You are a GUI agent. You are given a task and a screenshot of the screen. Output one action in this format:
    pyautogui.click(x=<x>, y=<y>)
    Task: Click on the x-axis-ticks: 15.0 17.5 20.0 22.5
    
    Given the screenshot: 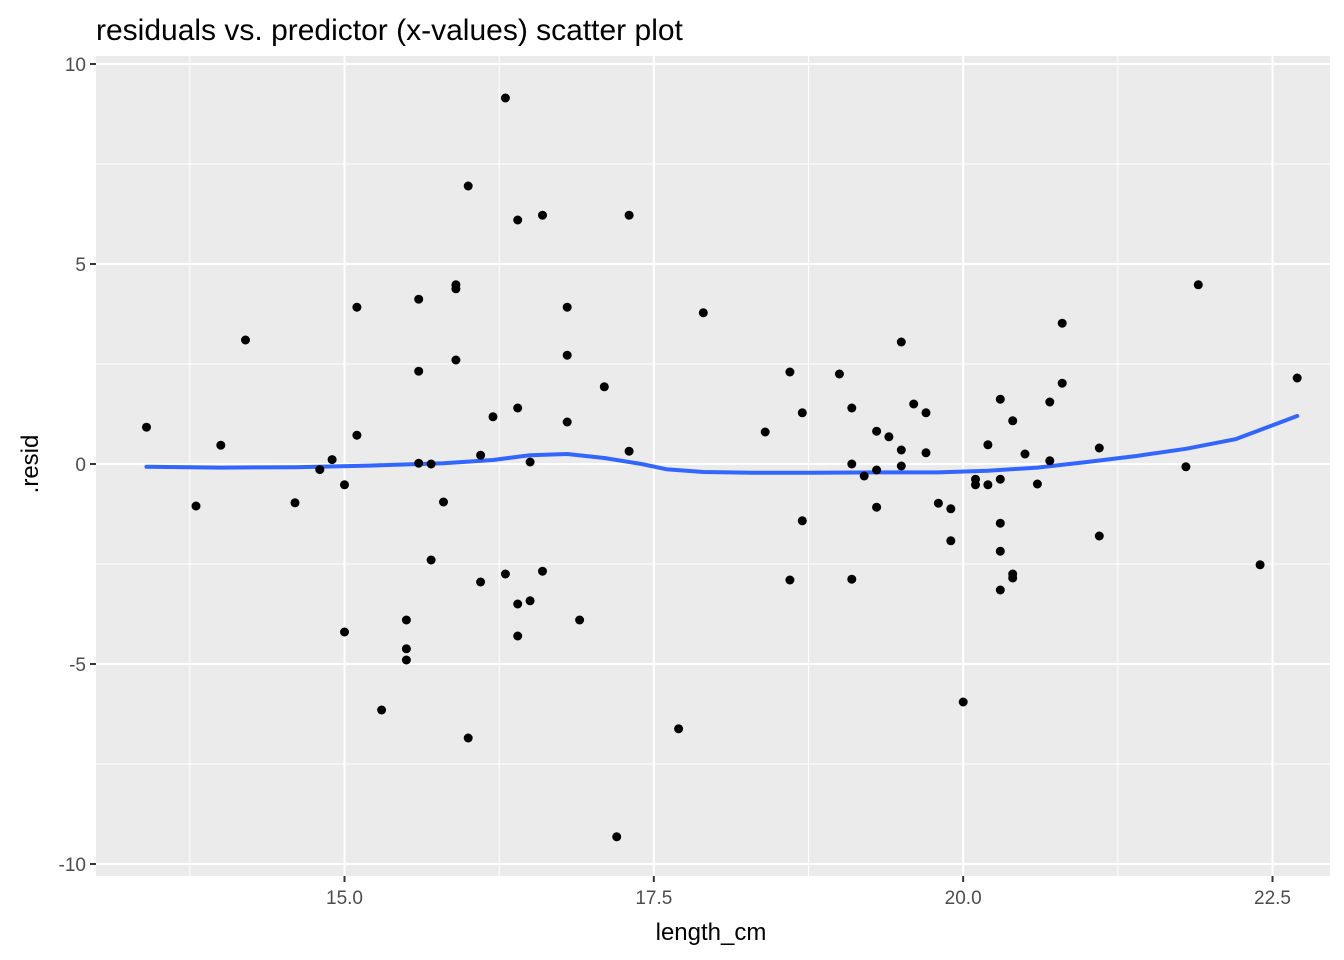 What is the action you would take?
    pyautogui.click(x=808, y=892)
    